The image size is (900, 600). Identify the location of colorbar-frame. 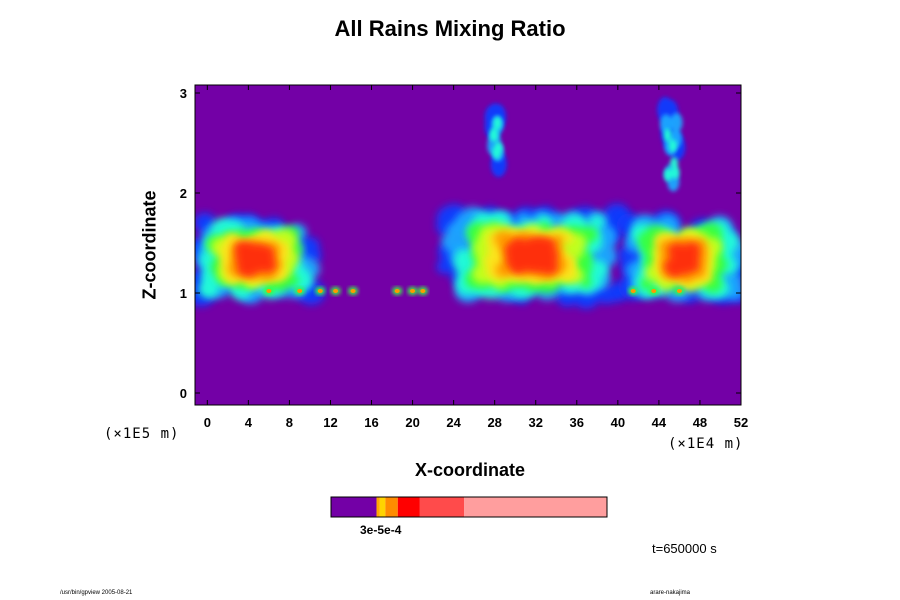
(469, 507).